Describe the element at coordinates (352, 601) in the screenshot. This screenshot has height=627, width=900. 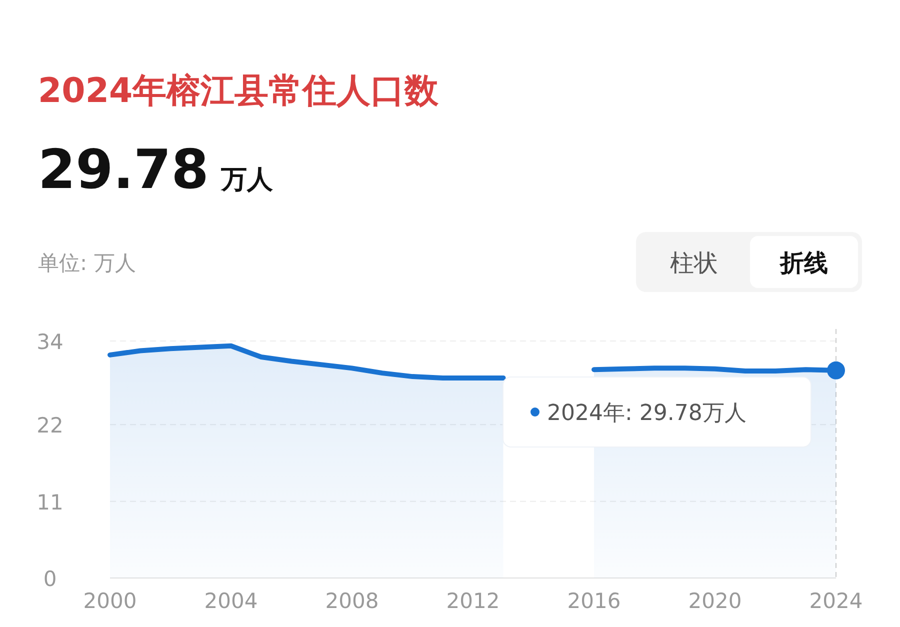
I see `x-tick-label: 2008` at that location.